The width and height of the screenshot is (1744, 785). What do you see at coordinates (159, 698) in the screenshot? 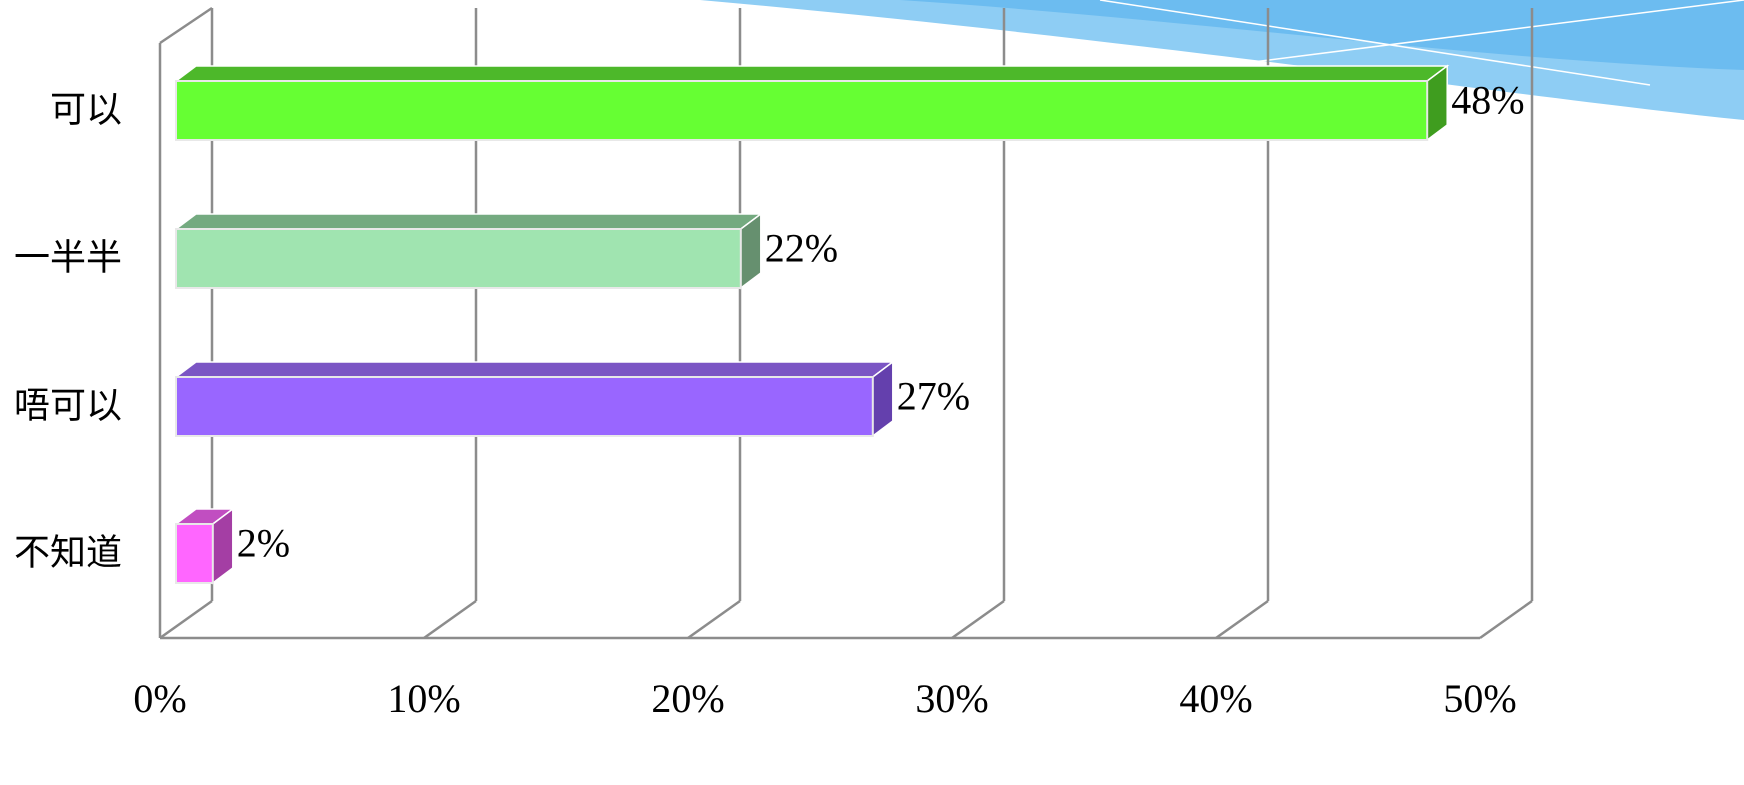
I see `x-tick-label: 0%` at bounding box center [159, 698].